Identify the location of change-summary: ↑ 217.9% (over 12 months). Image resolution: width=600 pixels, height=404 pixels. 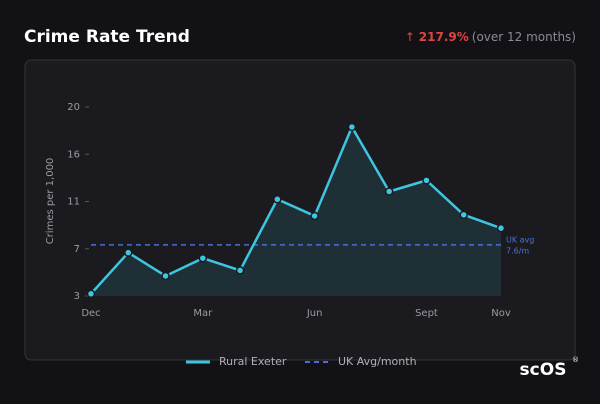
(490, 37).